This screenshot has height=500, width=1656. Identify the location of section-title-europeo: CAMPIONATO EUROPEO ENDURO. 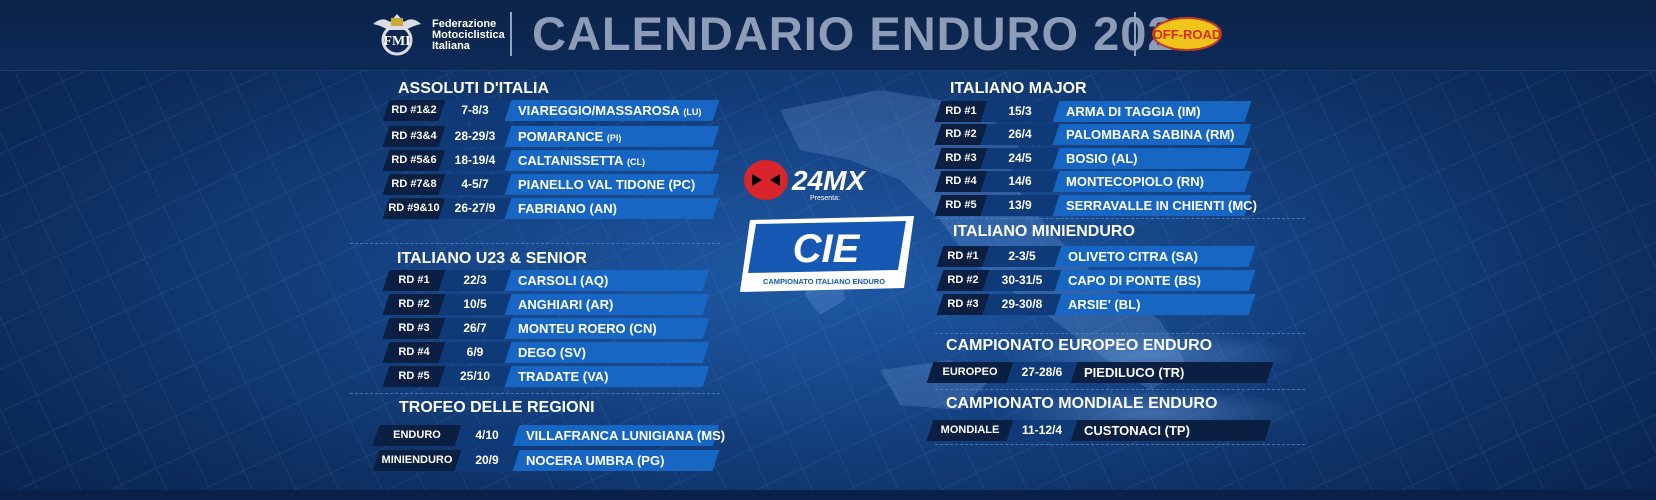
(1079, 345).